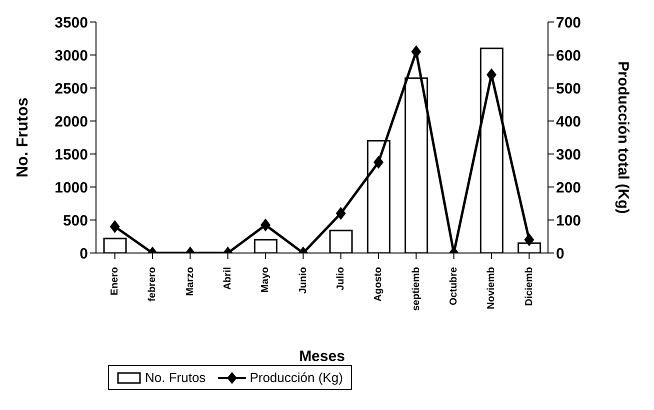 Image resolution: width=654 pixels, height=410 pixels. I want to click on x-tick-label: Enero, so click(114, 281).